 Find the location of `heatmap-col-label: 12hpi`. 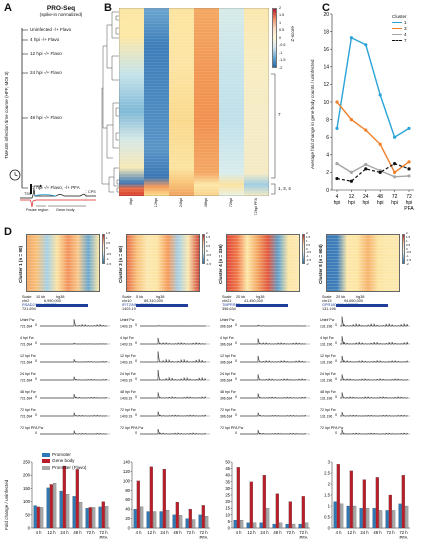

heatmap-col-label: 12hpi is located at coordinates (156, 203).